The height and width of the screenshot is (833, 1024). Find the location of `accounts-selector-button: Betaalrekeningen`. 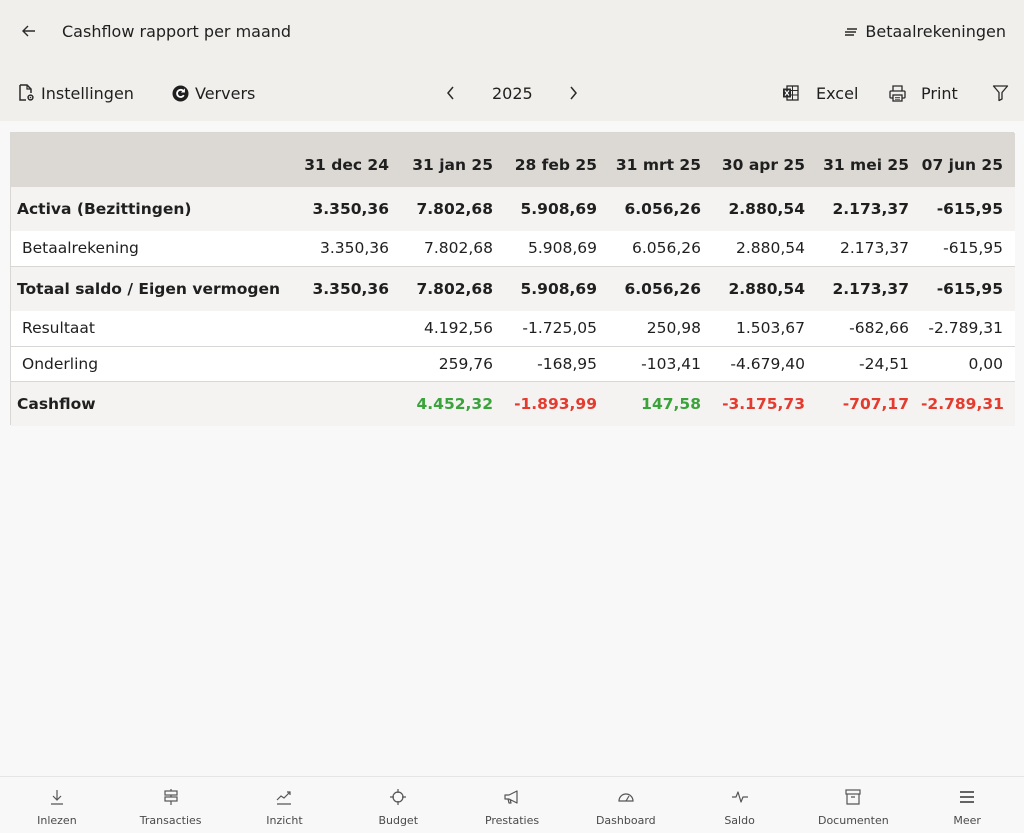

accounts-selector-button: Betaalrekeningen is located at coordinates (925, 31).